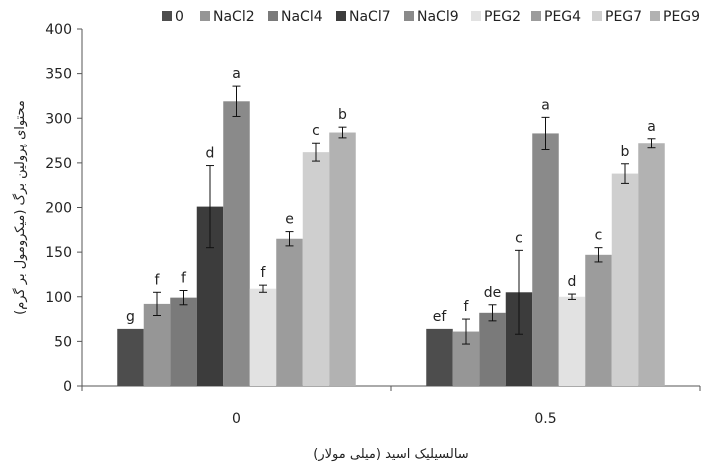 The width and height of the screenshot is (718, 467). Describe the element at coordinates (681, 17) in the screenshot. I see `legend-label: PEG9` at that location.